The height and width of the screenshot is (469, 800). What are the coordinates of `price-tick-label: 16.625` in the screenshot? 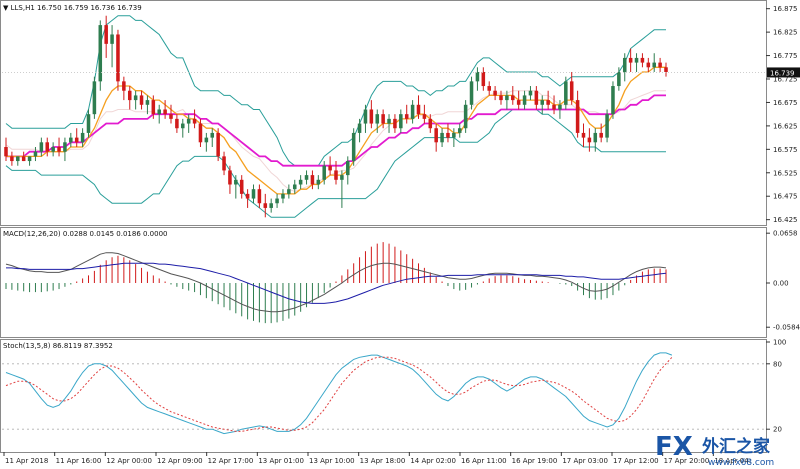 It's located at (785, 126).